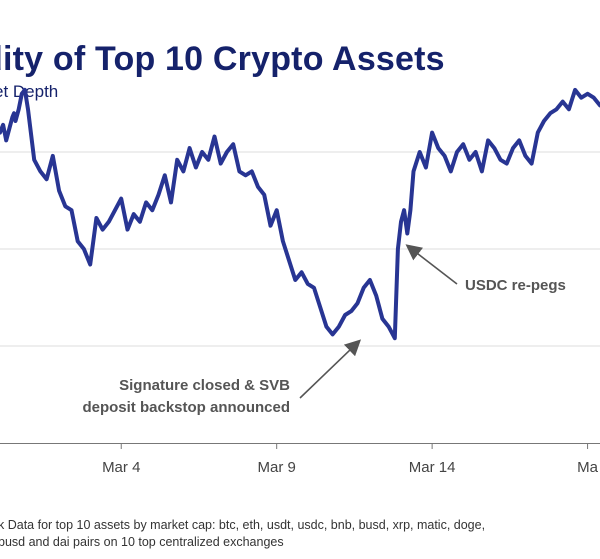 Image resolution: width=600 pixels, height=559 pixels. Describe the element at coordinates (29, 91) in the screenshot. I see `chart-subtitle: et Depth` at that location.